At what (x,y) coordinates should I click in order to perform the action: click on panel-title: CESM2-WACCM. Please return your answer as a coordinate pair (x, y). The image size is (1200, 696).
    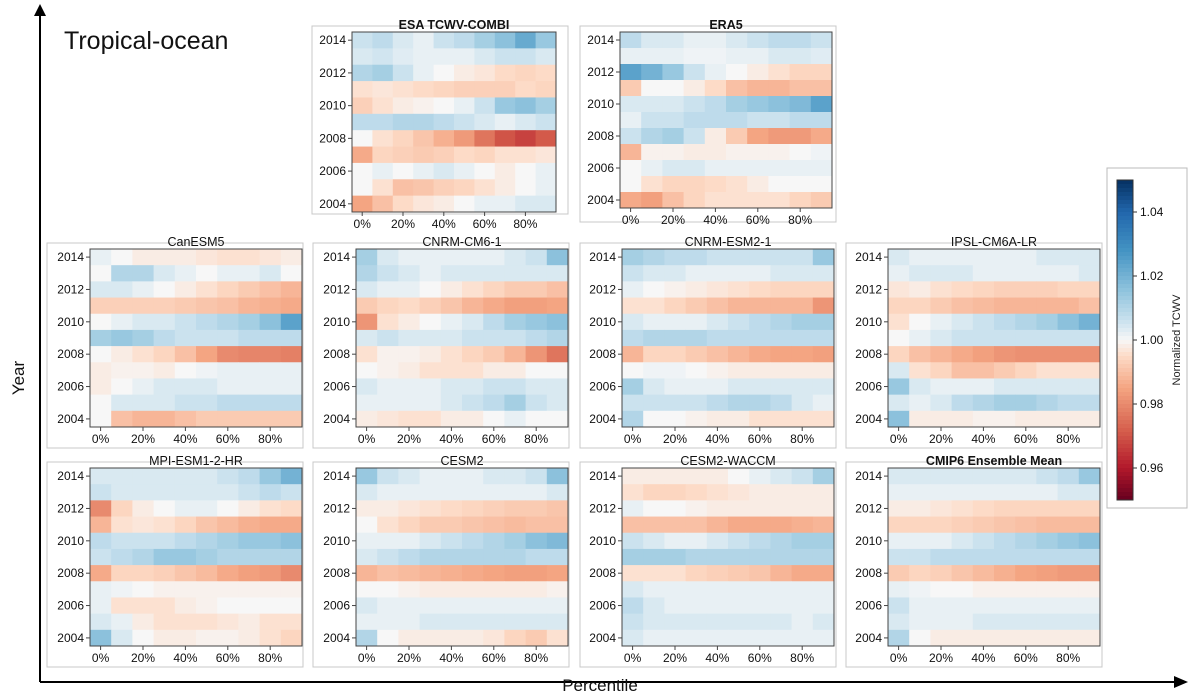
    Looking at the image, I should click on (727, 461).